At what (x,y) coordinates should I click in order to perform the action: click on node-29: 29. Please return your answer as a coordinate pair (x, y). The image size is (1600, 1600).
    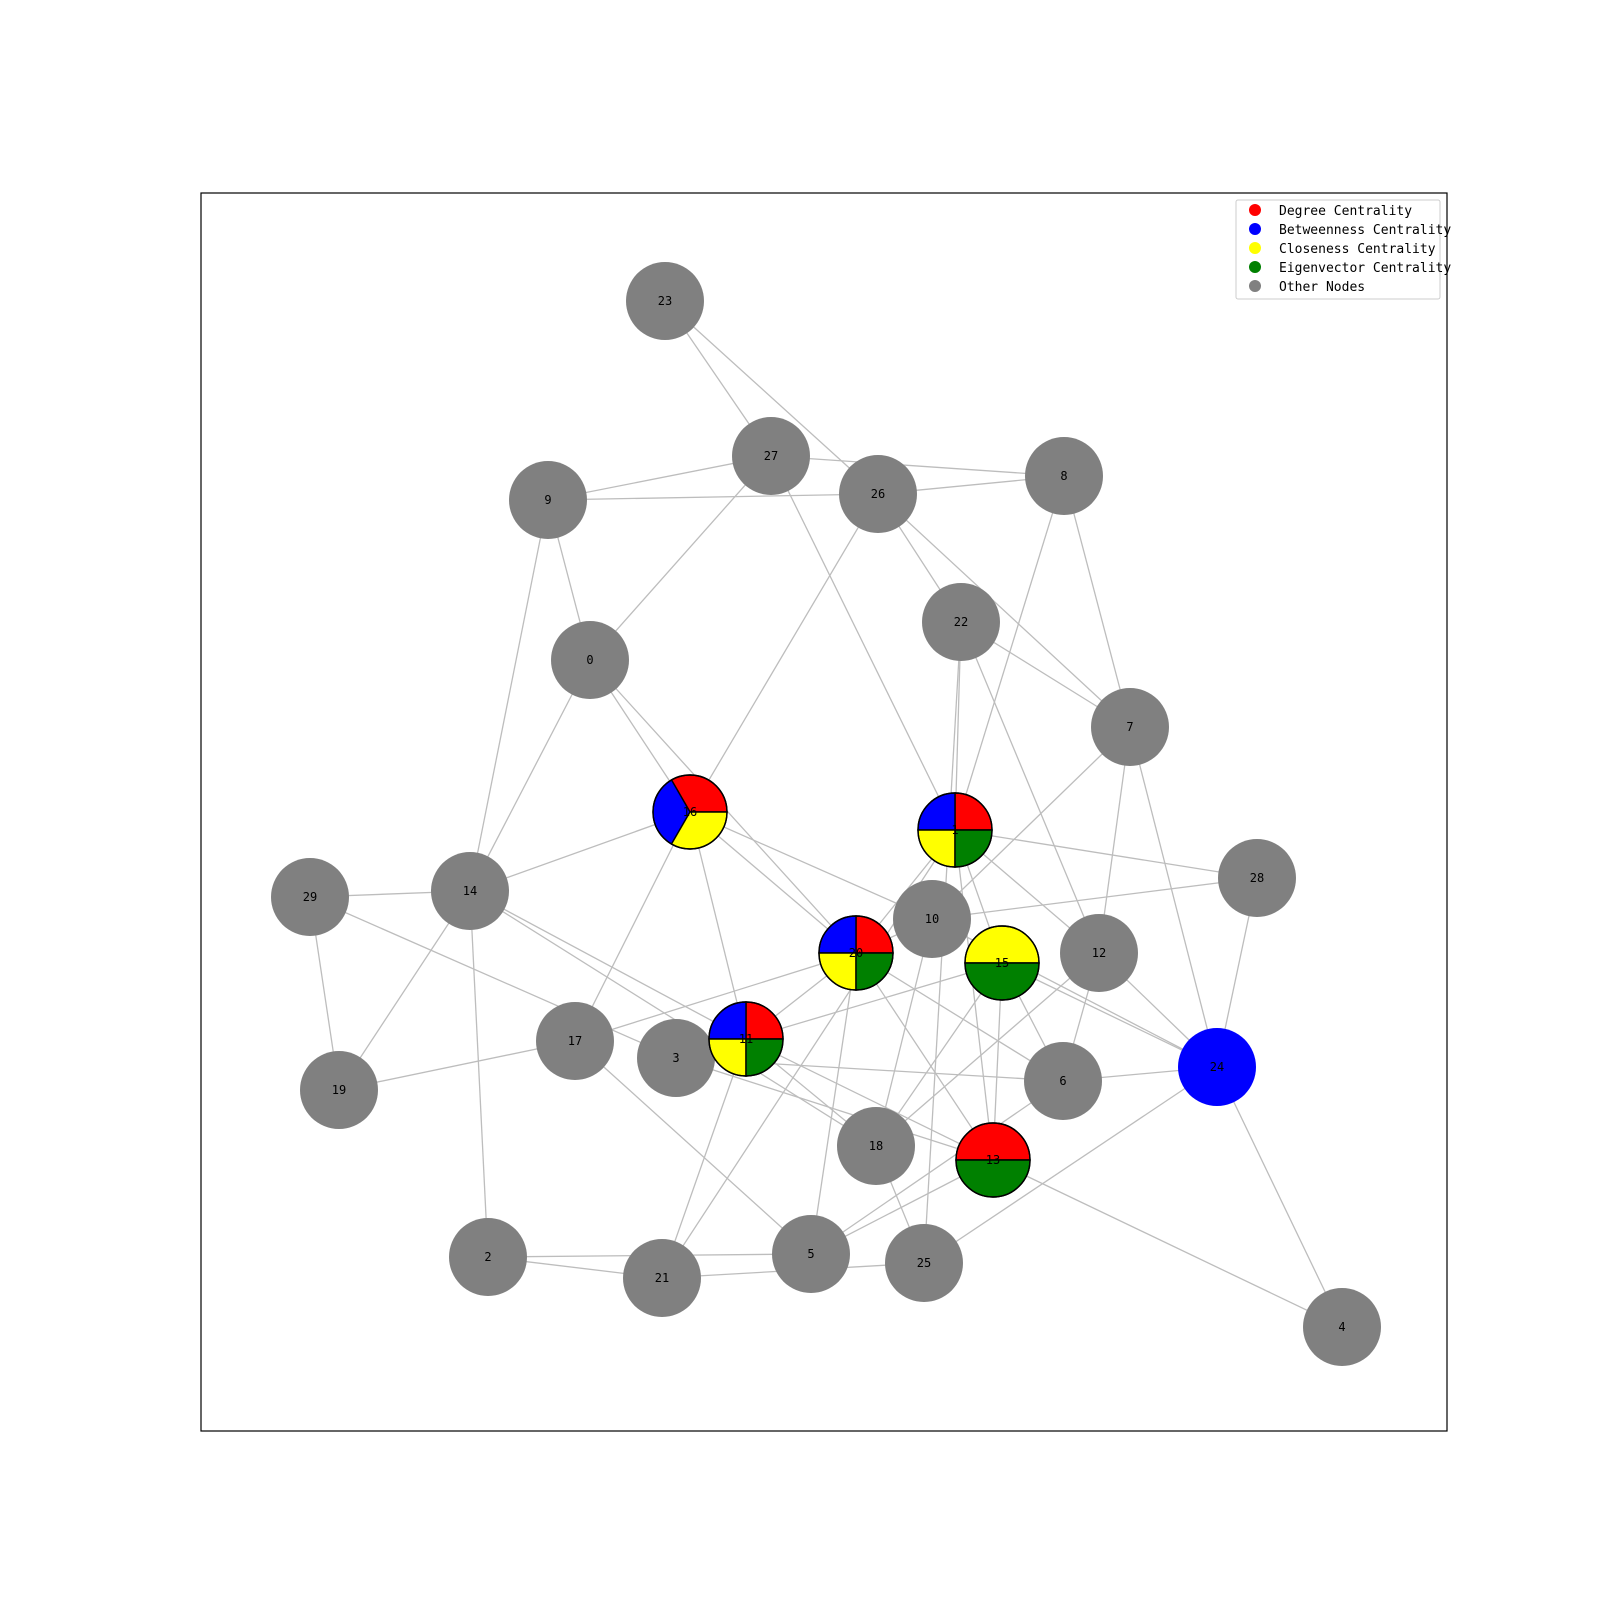
    Looking at the image, I should click on (310, 897).